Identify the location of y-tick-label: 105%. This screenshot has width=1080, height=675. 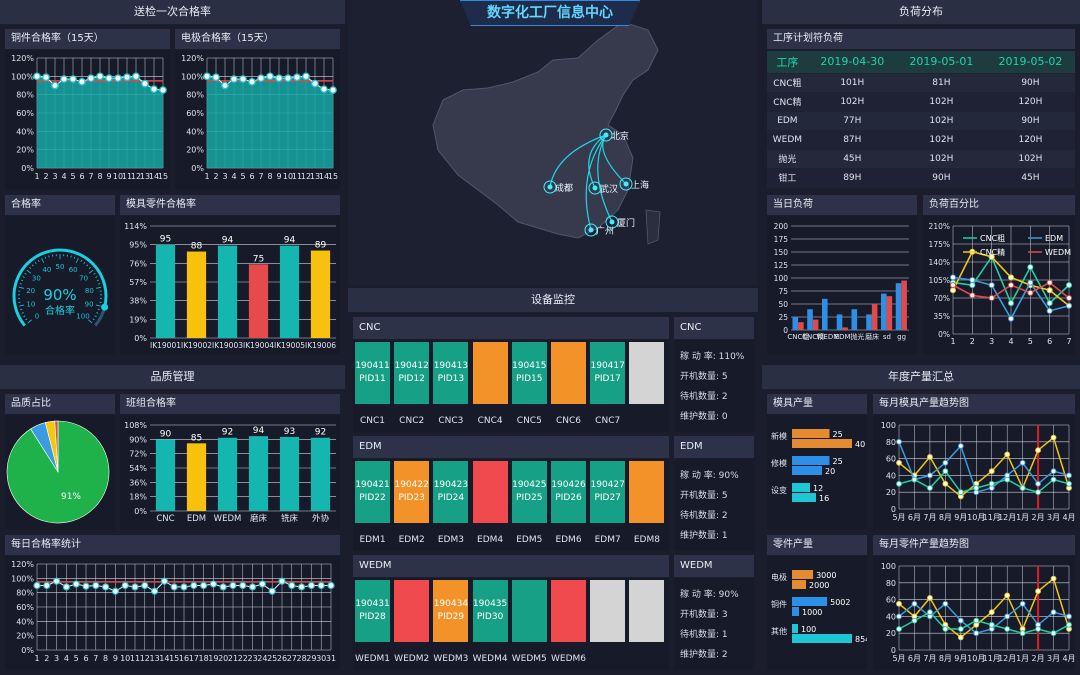
(939, 280).